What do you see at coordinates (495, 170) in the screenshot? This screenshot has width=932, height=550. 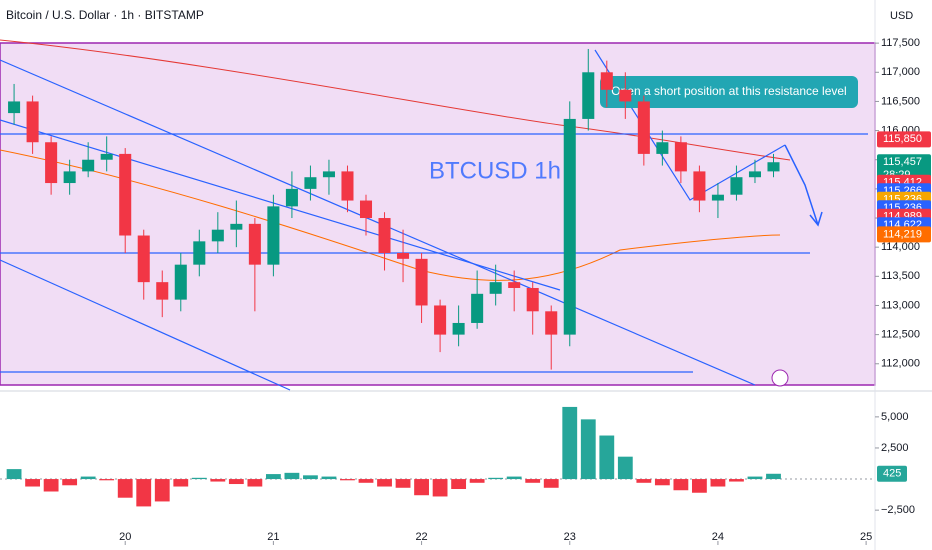 I see `watermark: BTCUSD 1h` at bounding box center [495, 170].